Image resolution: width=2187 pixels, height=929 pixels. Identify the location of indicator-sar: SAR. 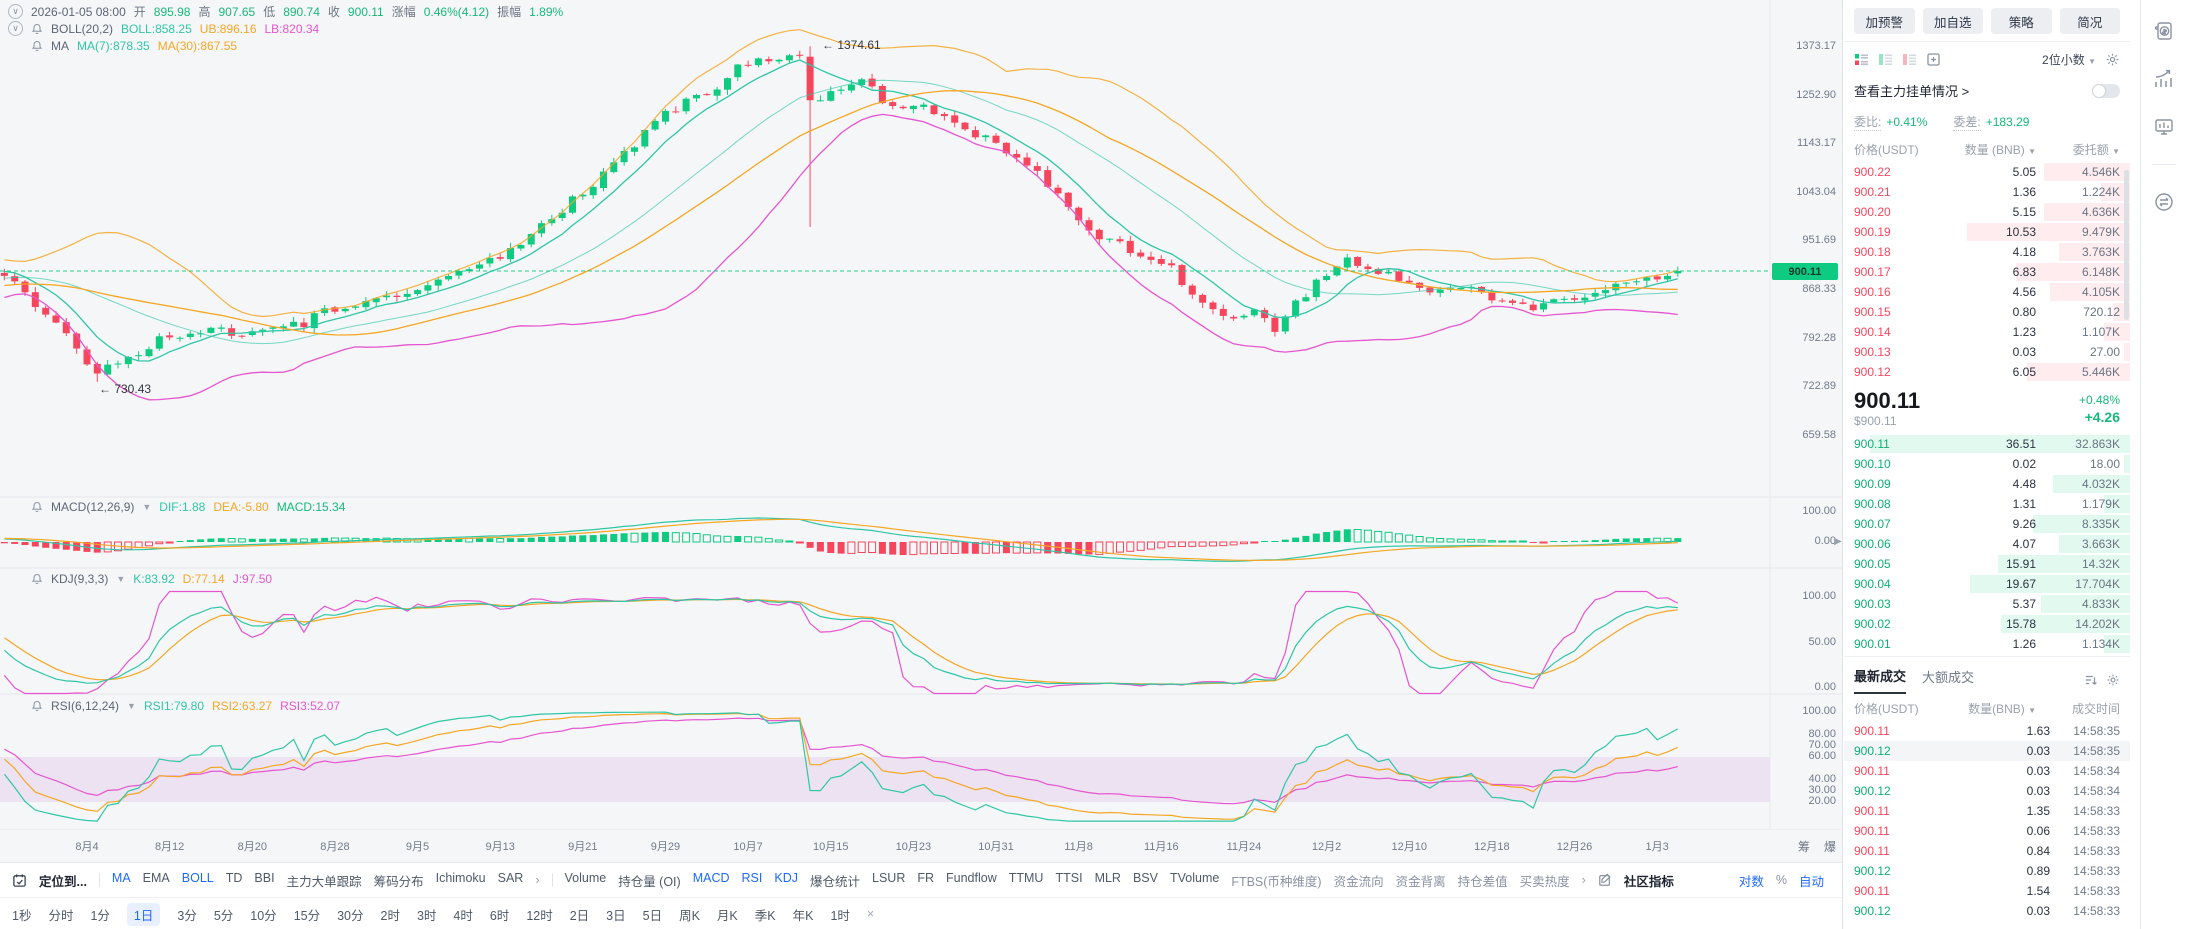
(510, 877).